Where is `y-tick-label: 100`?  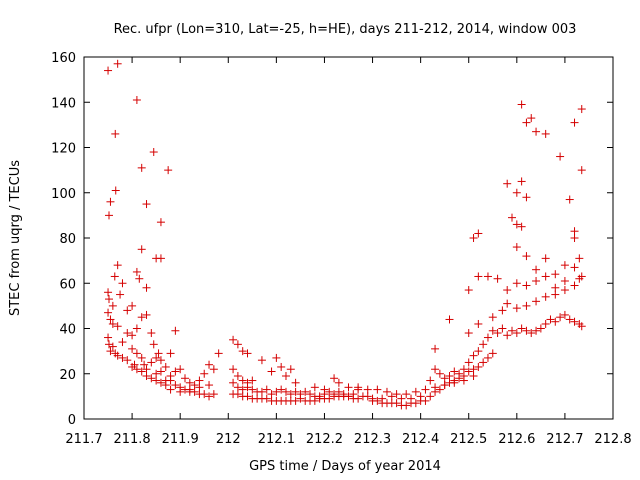
y-tick-label: 100 is located at coordinates (63, 194).